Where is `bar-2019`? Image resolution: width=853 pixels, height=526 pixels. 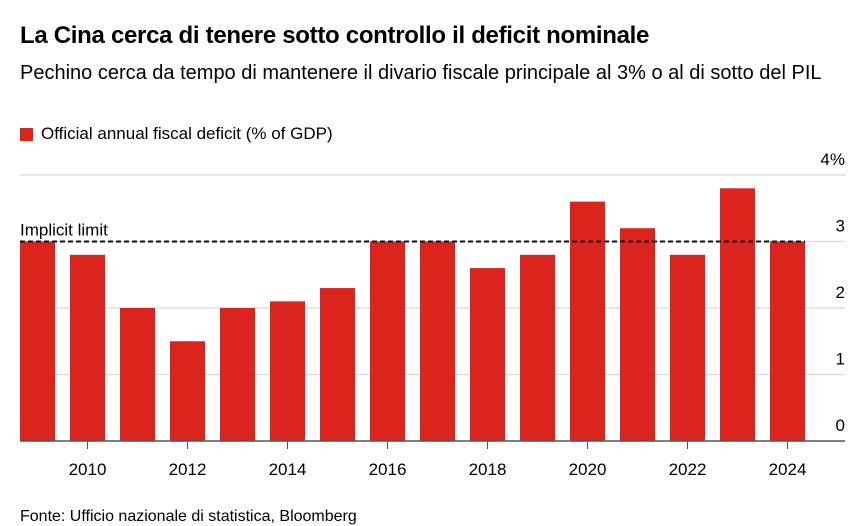
bar-2019 is located at coordinates (537, 347).